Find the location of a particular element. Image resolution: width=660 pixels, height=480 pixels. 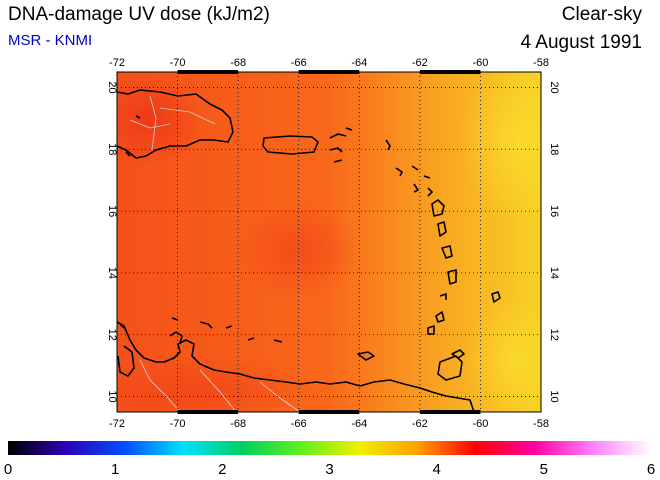

lat-tick-label-right: 14 is located at coordinates (554, 273).